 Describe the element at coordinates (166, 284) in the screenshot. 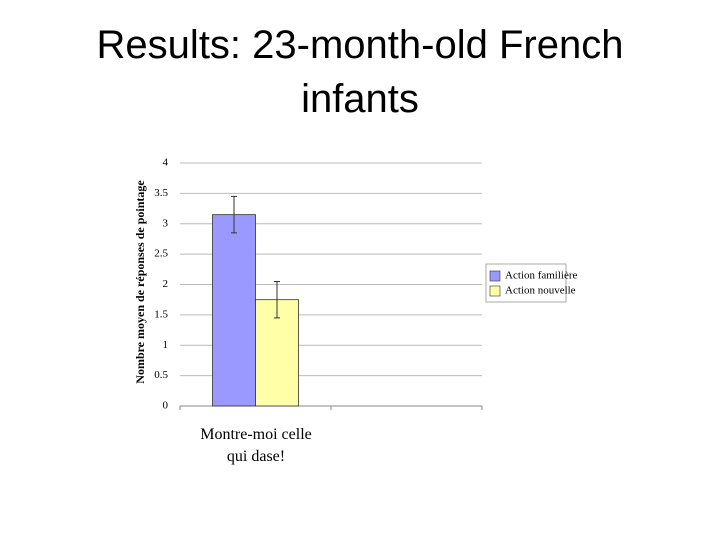

I see `y-tick-label: 2` at that location.